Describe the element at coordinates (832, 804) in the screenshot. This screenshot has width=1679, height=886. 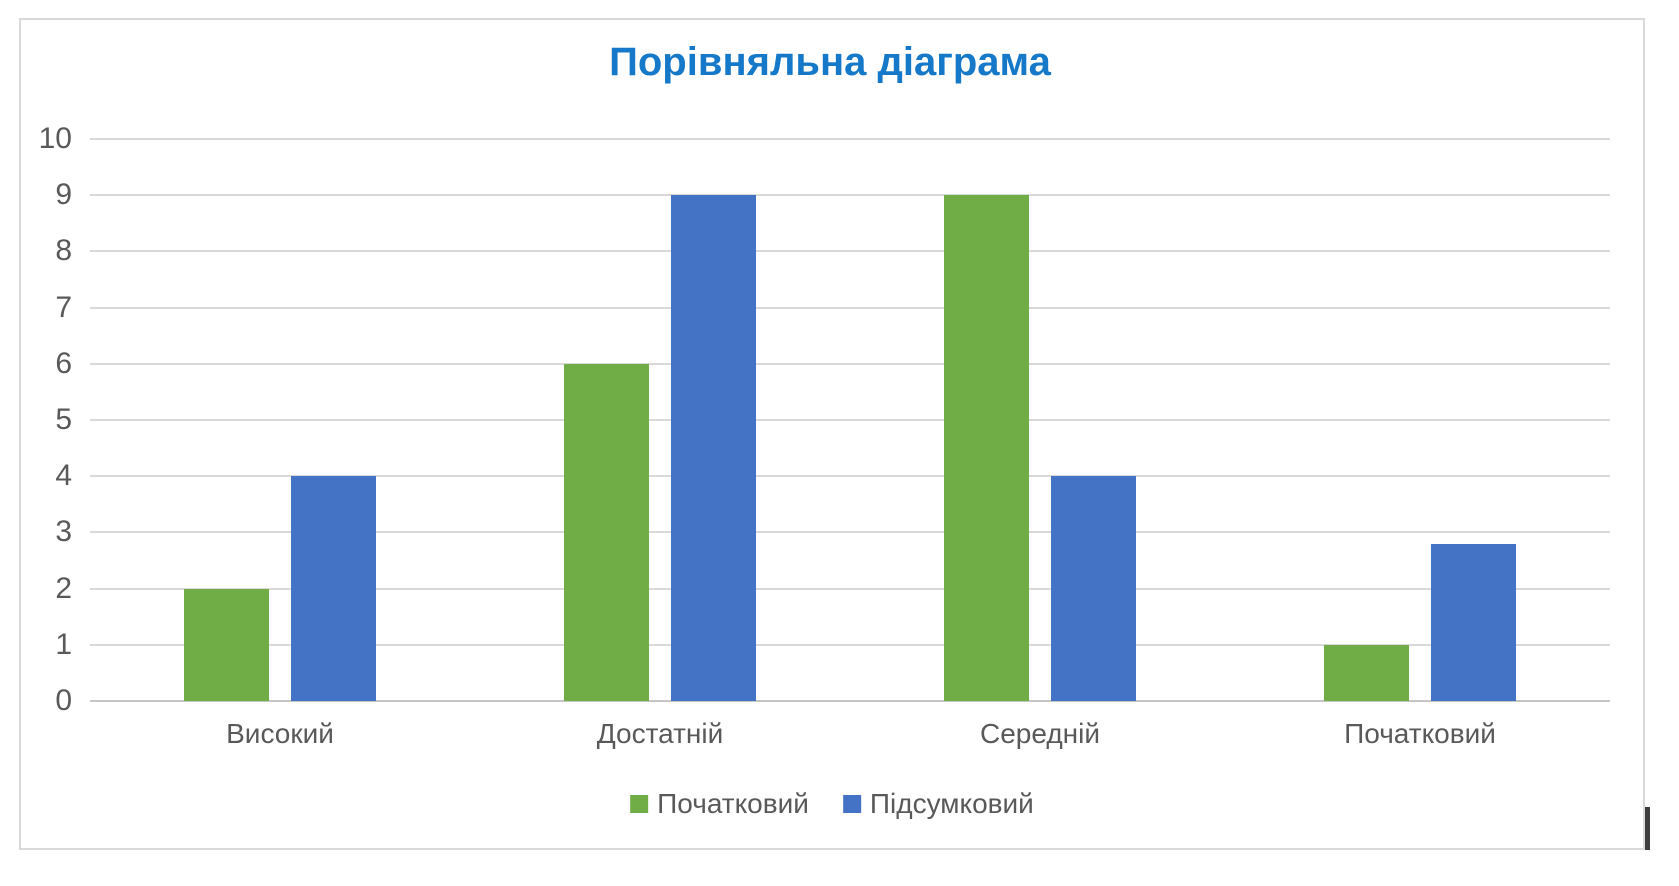
I see `legend: Початковий Підсумковий` at that location.